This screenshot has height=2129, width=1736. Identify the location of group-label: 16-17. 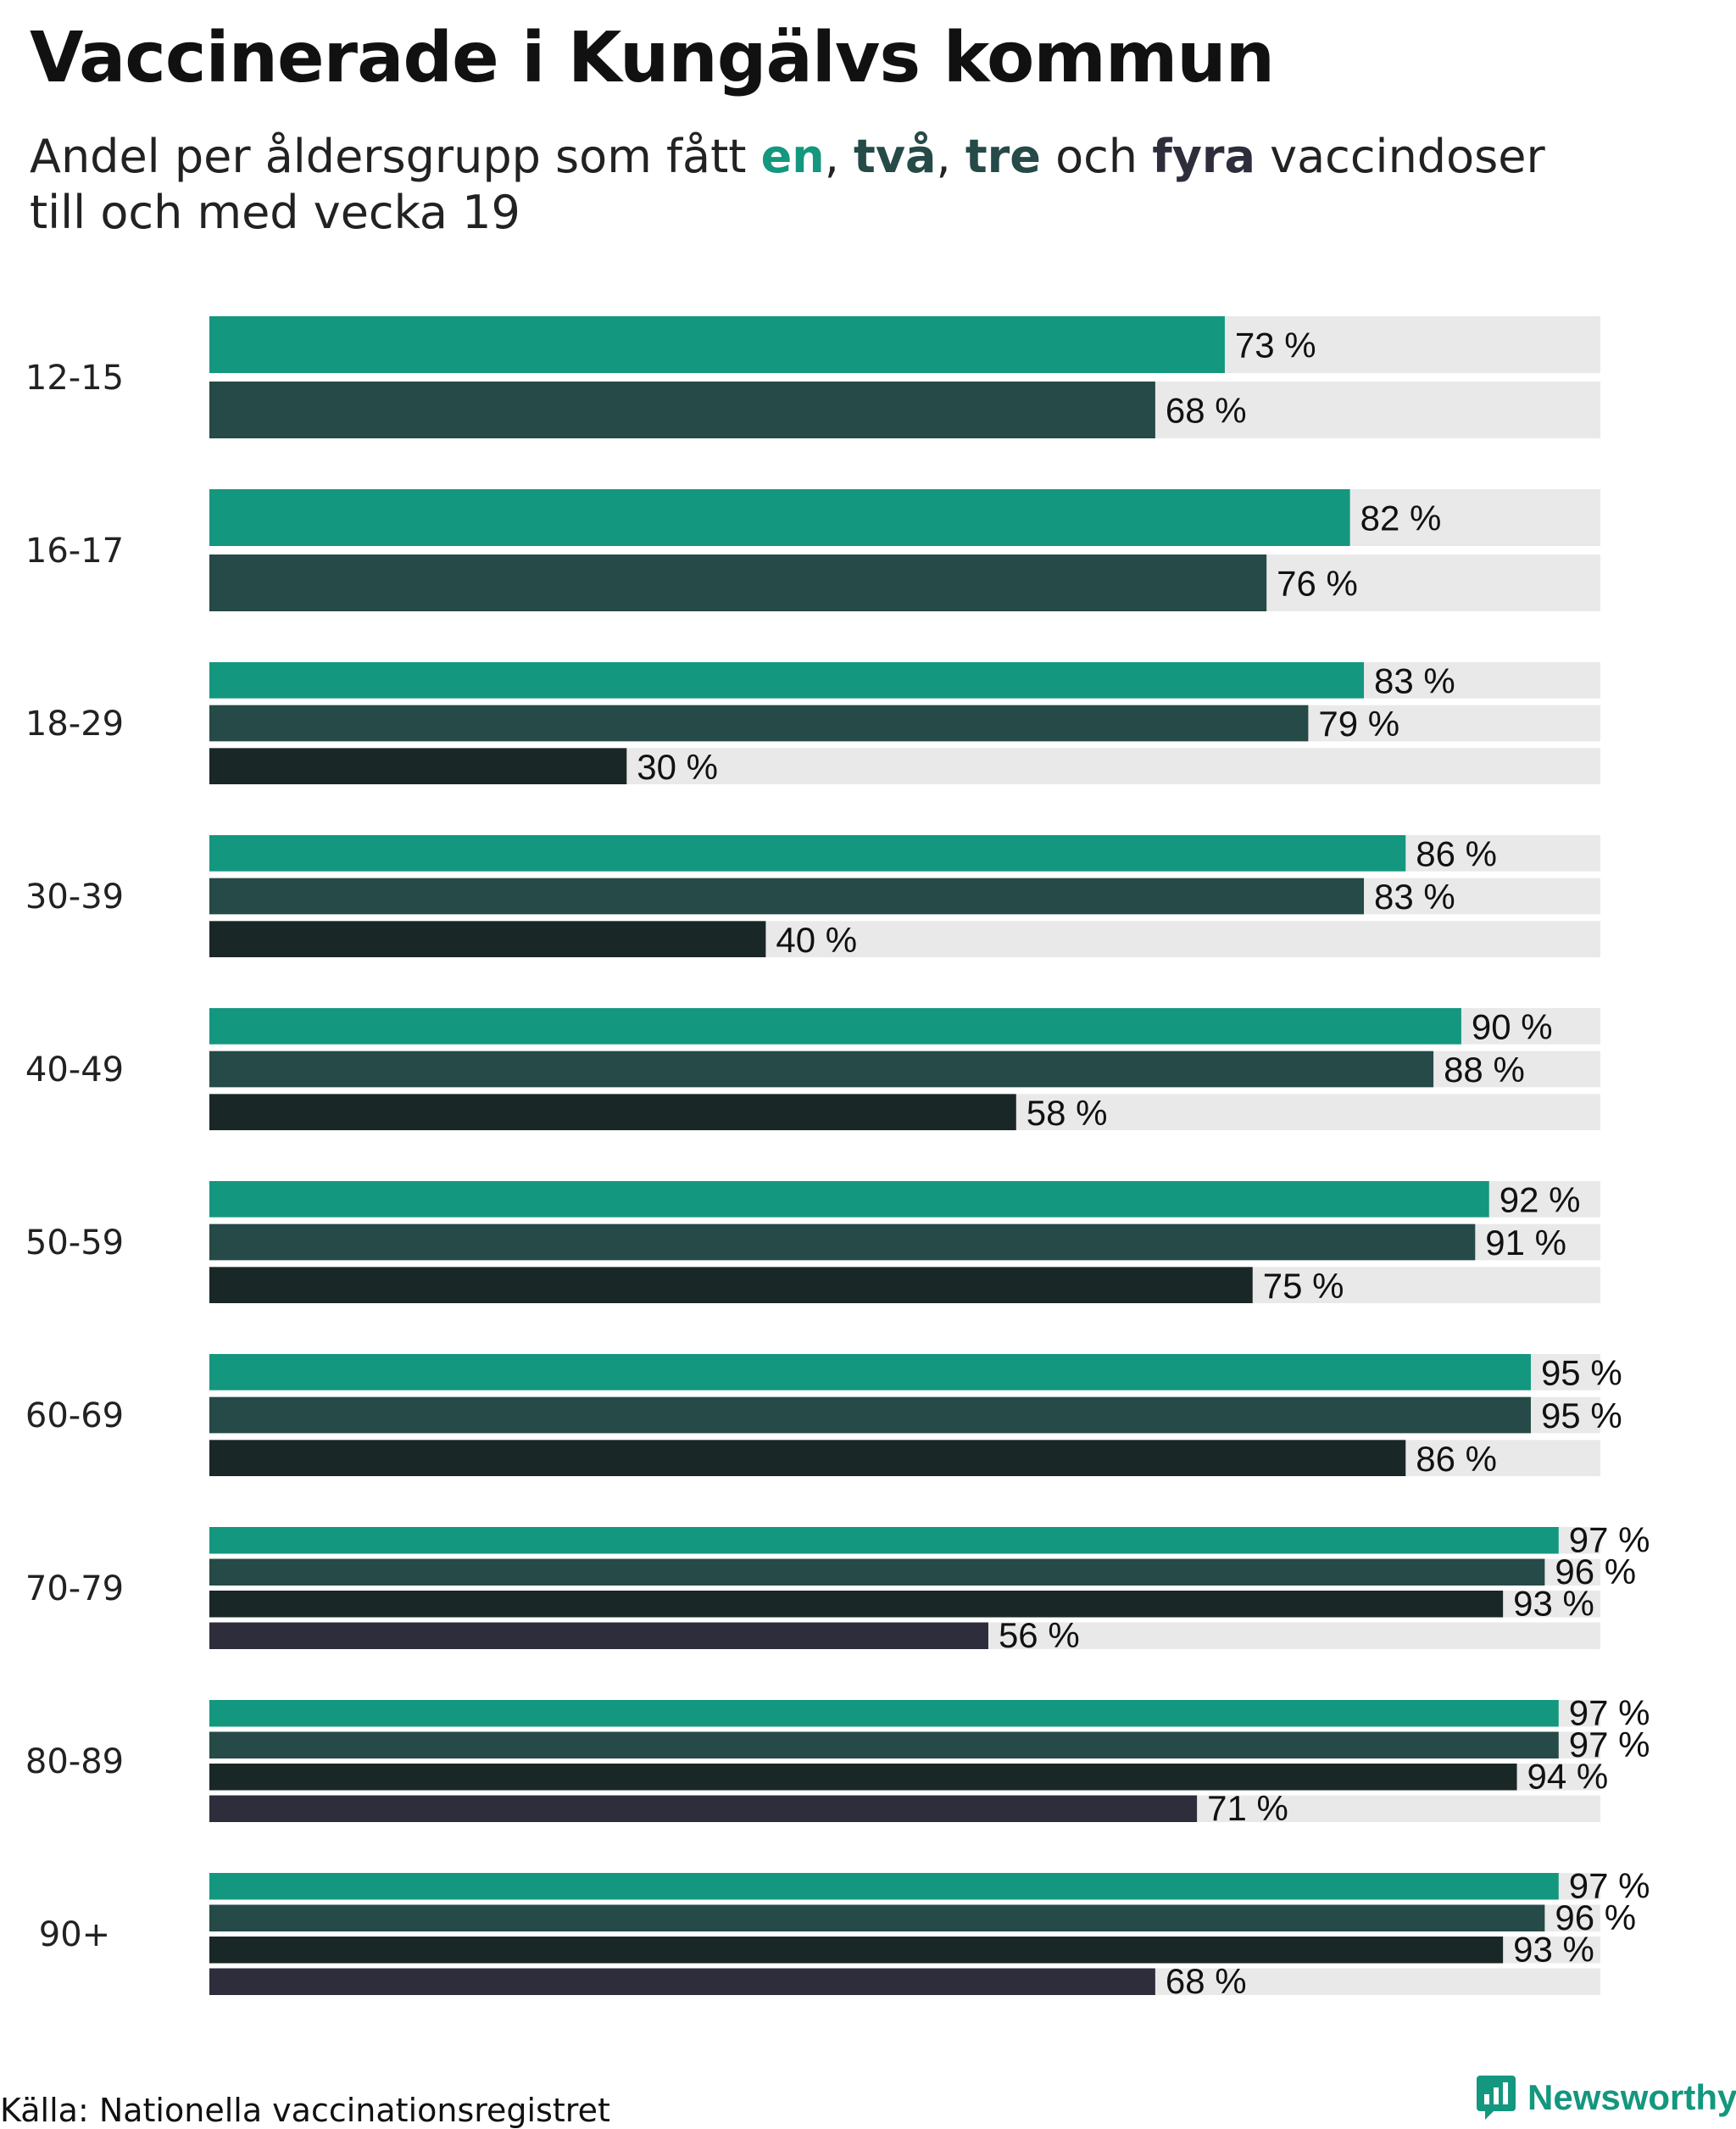
(74, 551).